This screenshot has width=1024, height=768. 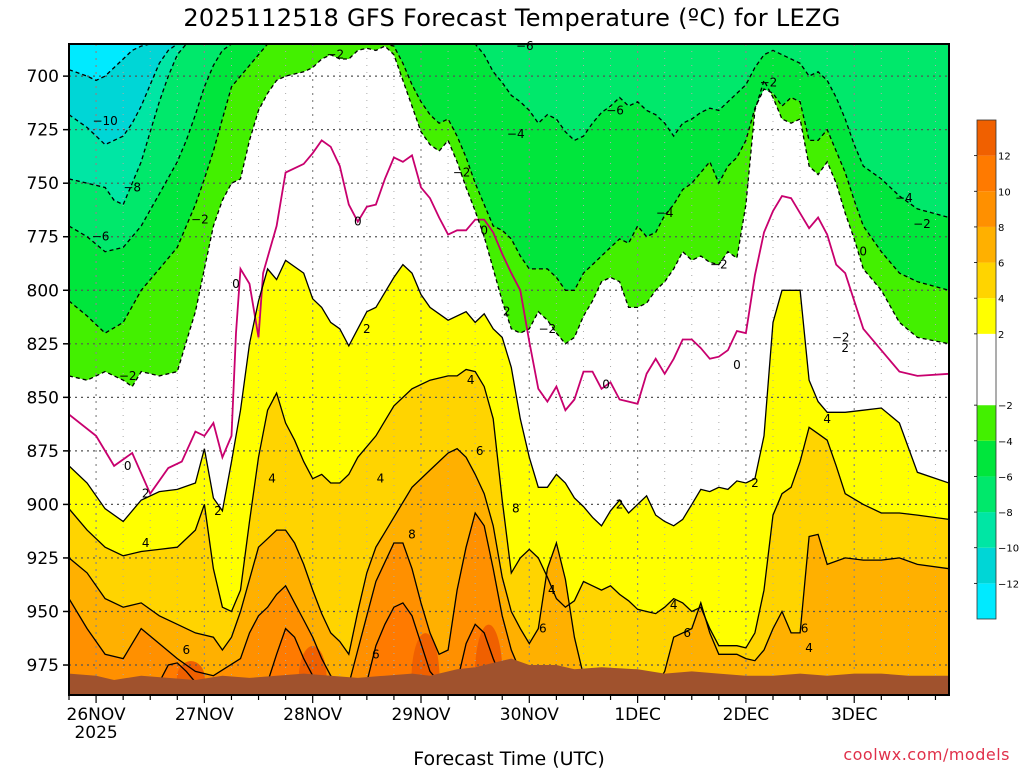 What do you see at coordinates (1004, 157) in the screenshot?
I see `colorbar-tick-label: 12` at bounding box center [1004, 157].